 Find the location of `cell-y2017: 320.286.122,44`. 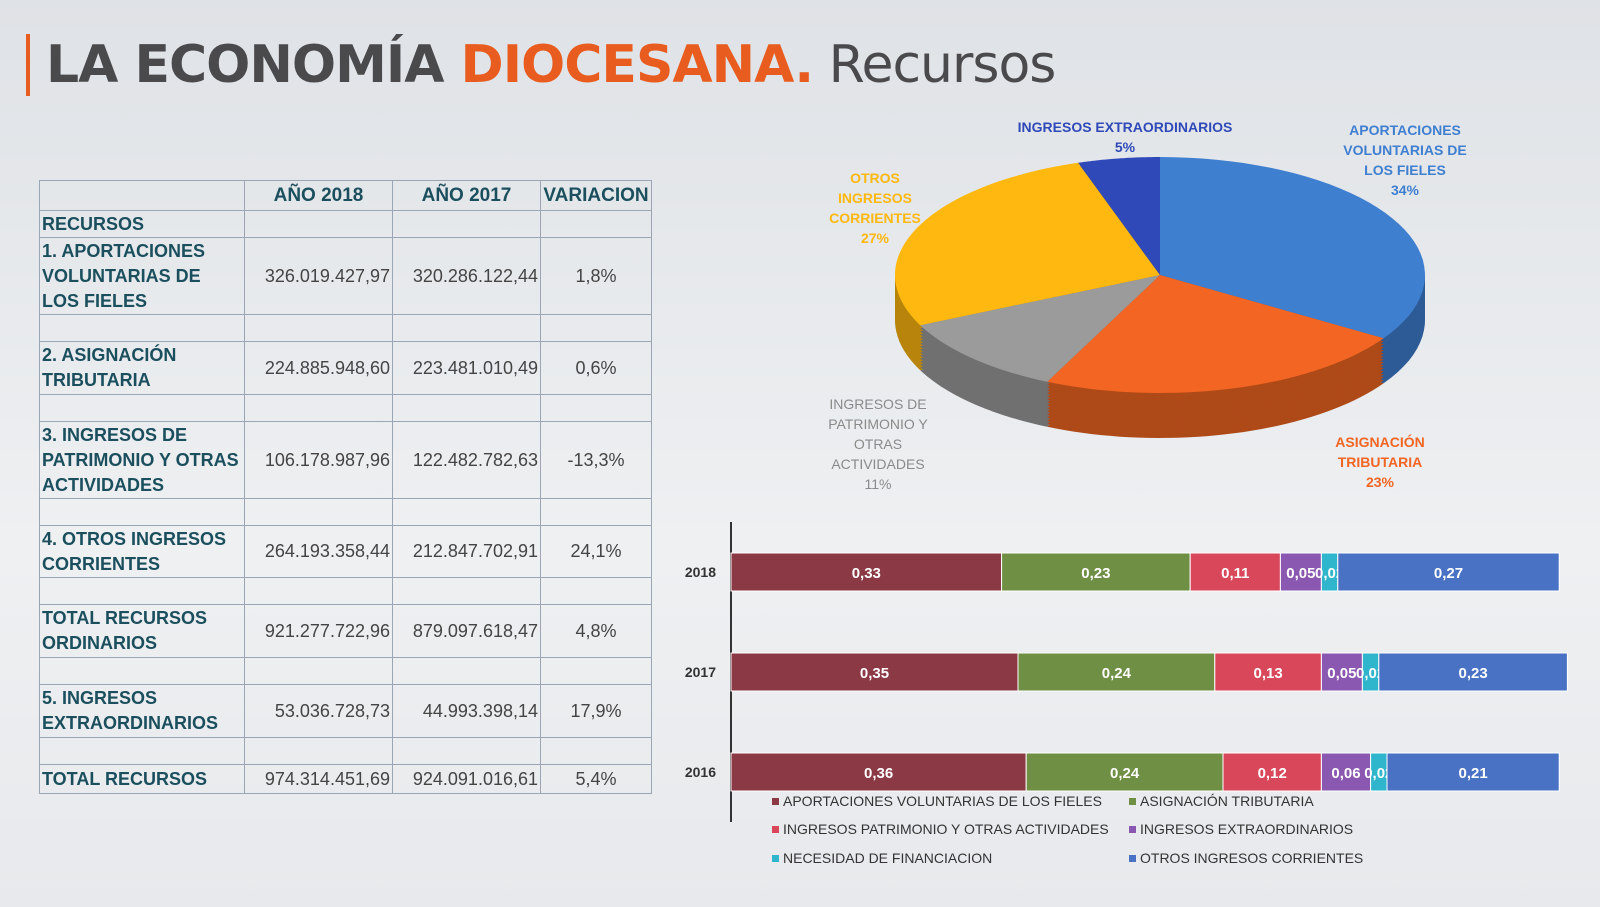

cell-y2017: 320.286.122,44 is located at coordinates (466, 276).